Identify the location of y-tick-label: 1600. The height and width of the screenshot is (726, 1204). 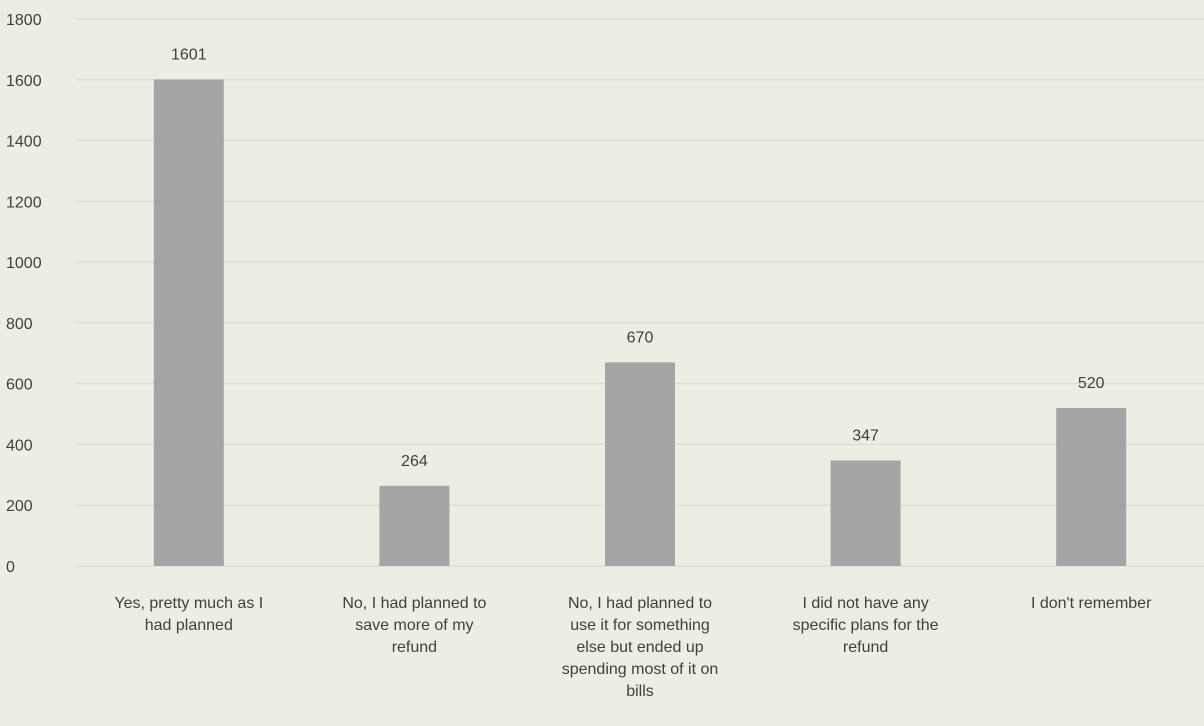
(24, 81).